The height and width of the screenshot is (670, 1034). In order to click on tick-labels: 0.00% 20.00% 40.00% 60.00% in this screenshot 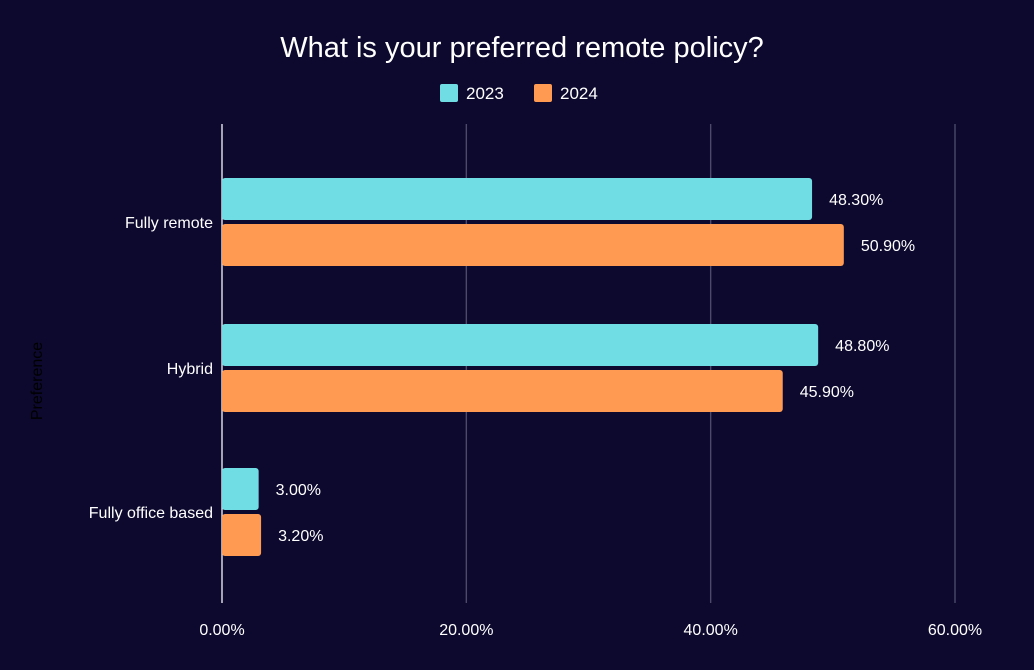, I will do `click(590, 630)`.